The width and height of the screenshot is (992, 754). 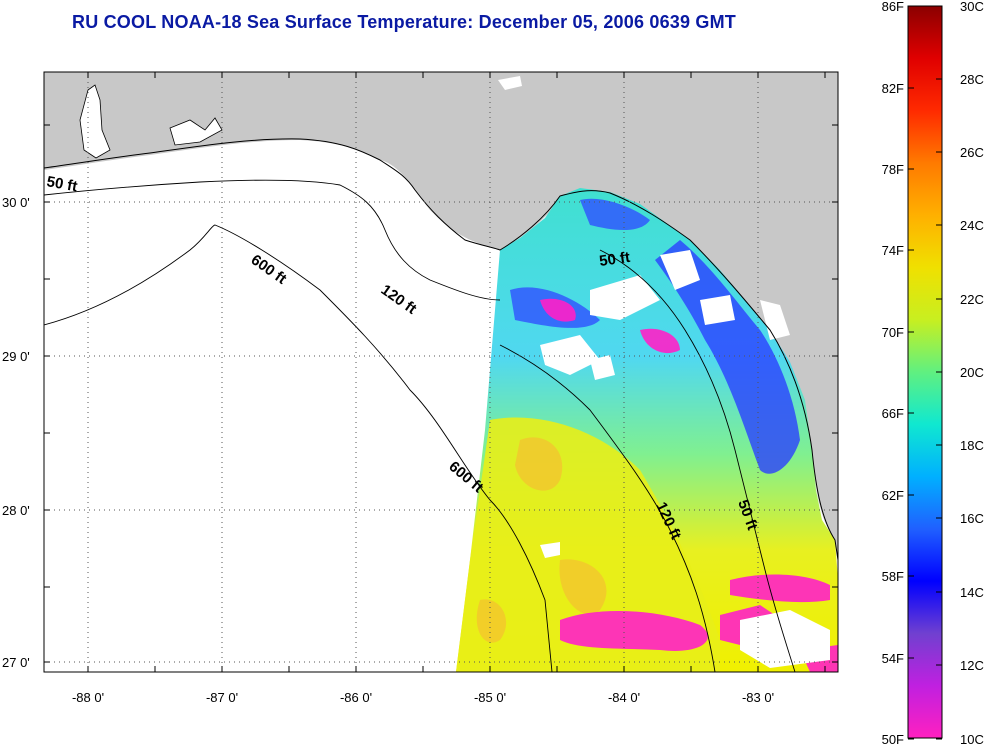 What do you see at coordinates (510, 83) in the screenshot?
I see `sst-top-specks` at bounding box center [510, 83].